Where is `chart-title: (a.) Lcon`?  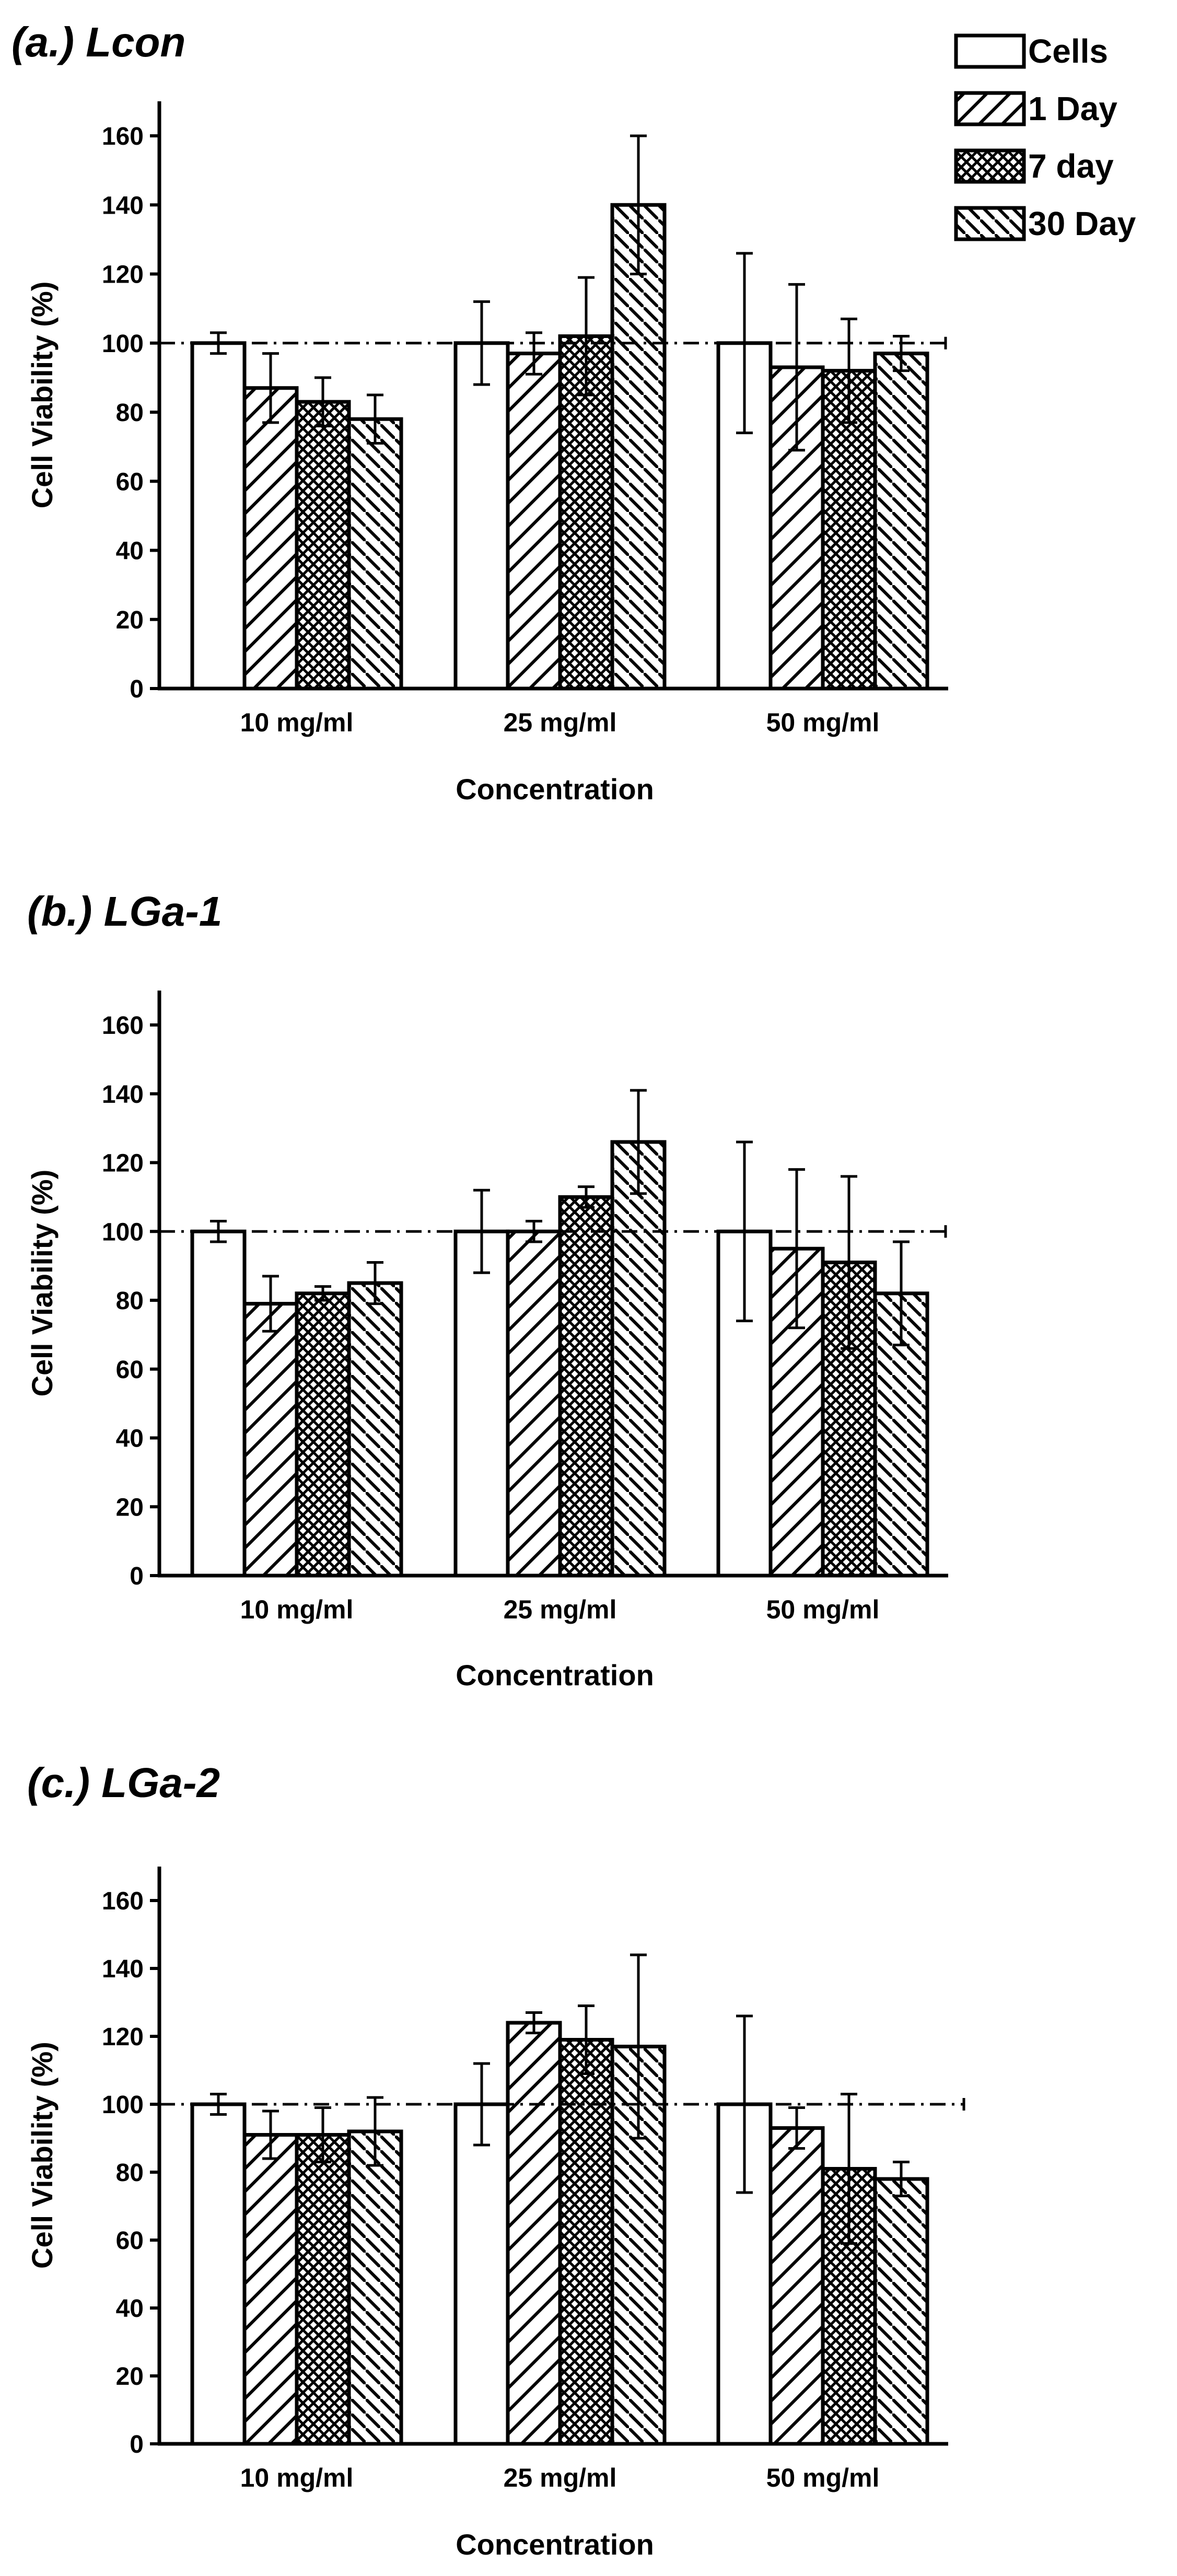
chart-title: (a.) Lcon is located at coordinates (98, 42).